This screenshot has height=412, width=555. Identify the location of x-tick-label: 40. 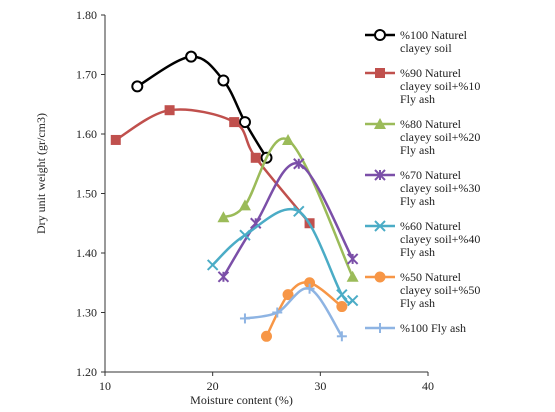
(428, 386).